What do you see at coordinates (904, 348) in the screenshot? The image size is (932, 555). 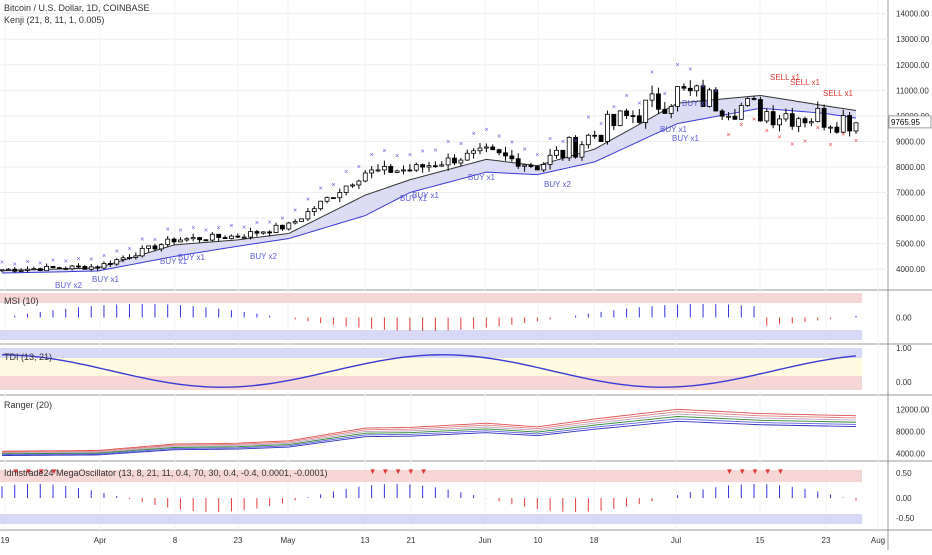 I see `tdi-tick-label: 1.00` at bounding box center [904, 348].